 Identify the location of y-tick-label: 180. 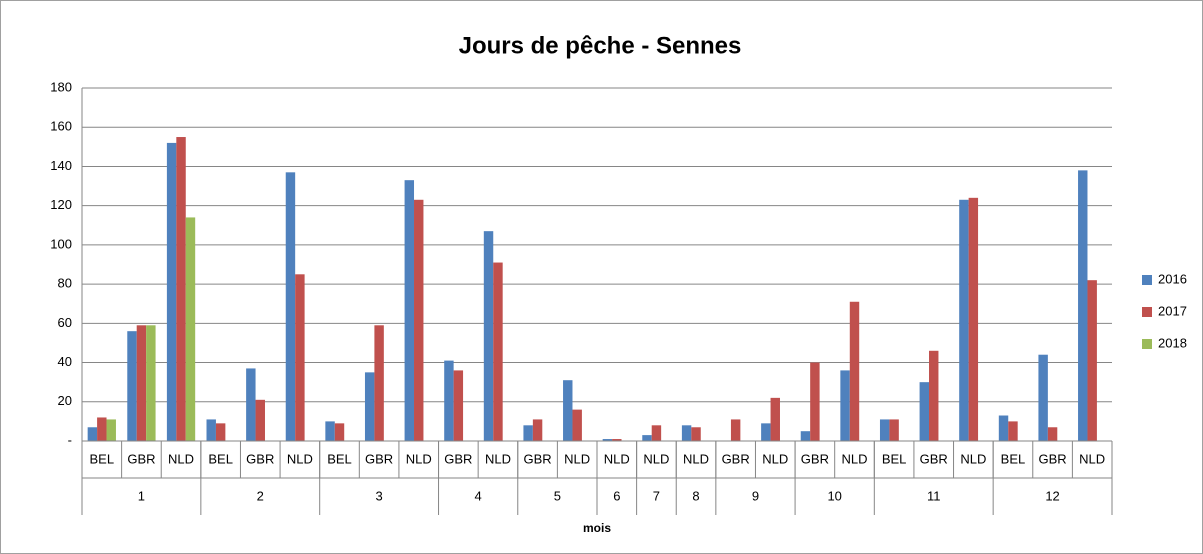
(61, 86).